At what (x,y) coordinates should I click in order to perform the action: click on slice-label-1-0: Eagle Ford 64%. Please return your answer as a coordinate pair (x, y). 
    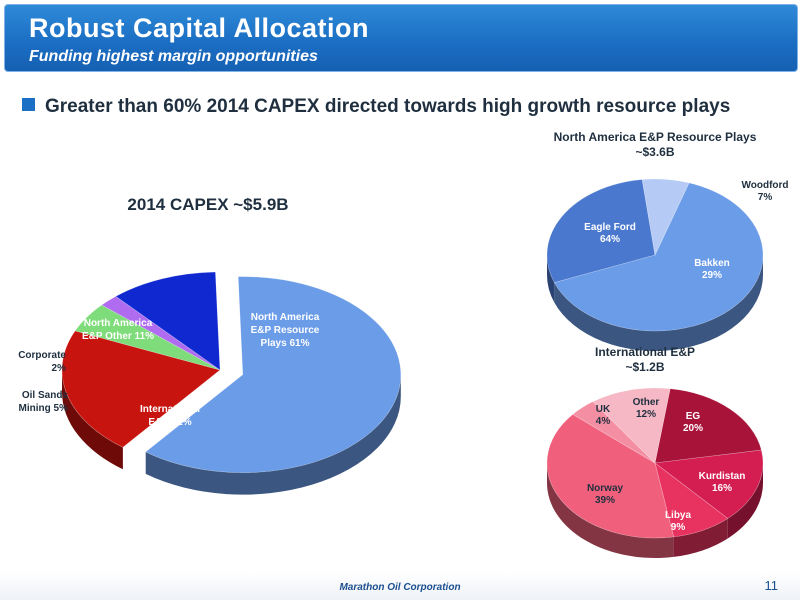
    Looking at the image, I should click on (610, 233).